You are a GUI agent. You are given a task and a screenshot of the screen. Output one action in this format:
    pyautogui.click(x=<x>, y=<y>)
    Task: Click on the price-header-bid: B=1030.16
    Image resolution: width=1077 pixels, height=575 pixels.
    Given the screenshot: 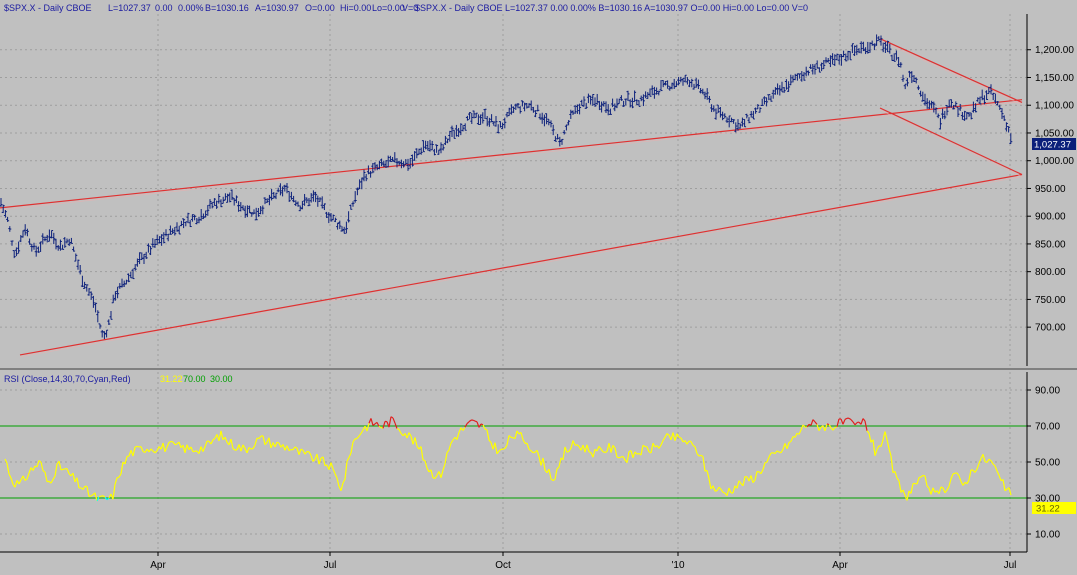 What is the action you would take?
    pyautogui.click(x=227, y=8)
    